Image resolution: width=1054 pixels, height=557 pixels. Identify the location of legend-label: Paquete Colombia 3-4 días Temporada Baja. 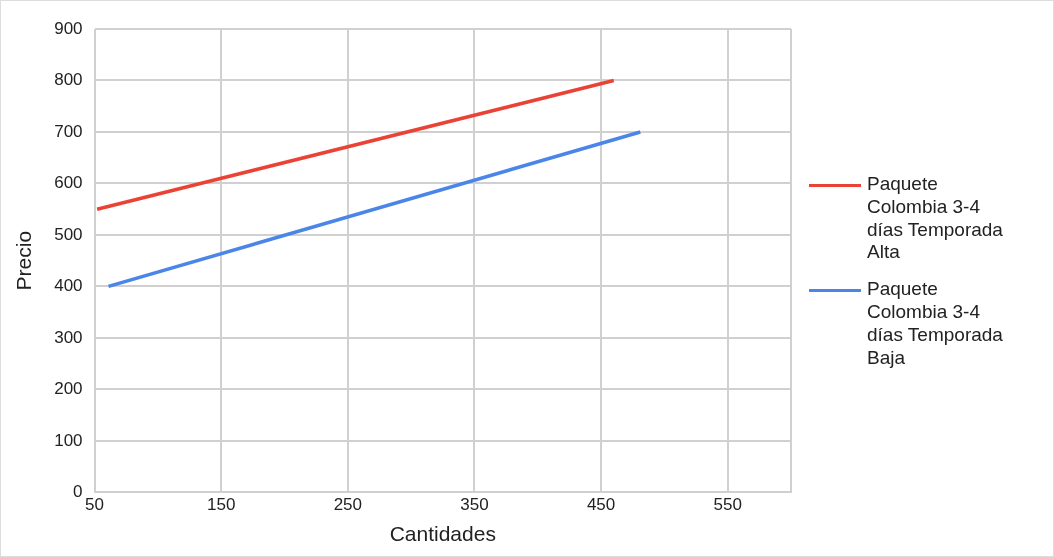
(935, 324).